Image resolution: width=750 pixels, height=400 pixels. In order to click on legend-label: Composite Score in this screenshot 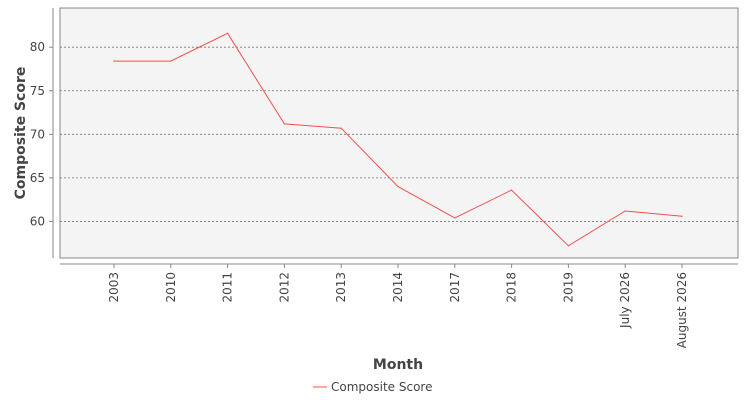, I will do `click(381, 387)`.